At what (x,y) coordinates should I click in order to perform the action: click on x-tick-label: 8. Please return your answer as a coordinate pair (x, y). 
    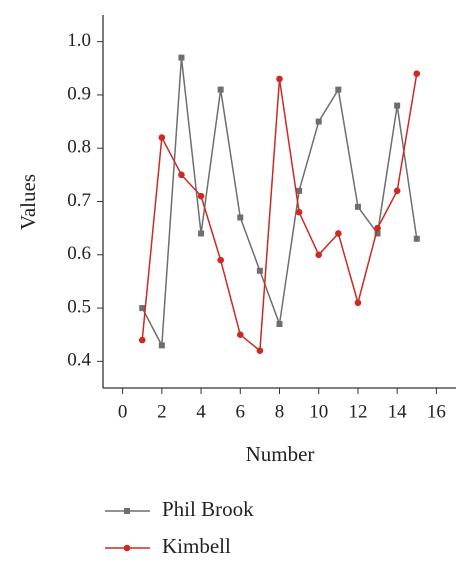
    Looking at the image, I should click on (280, 411).